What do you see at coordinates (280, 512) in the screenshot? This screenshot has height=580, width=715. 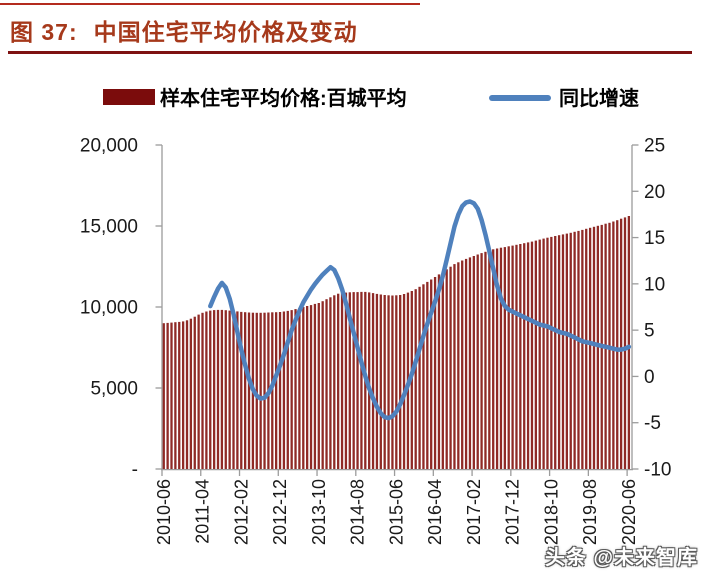 I see `svg-text: 2012-12` at bounding box center [280, 512].